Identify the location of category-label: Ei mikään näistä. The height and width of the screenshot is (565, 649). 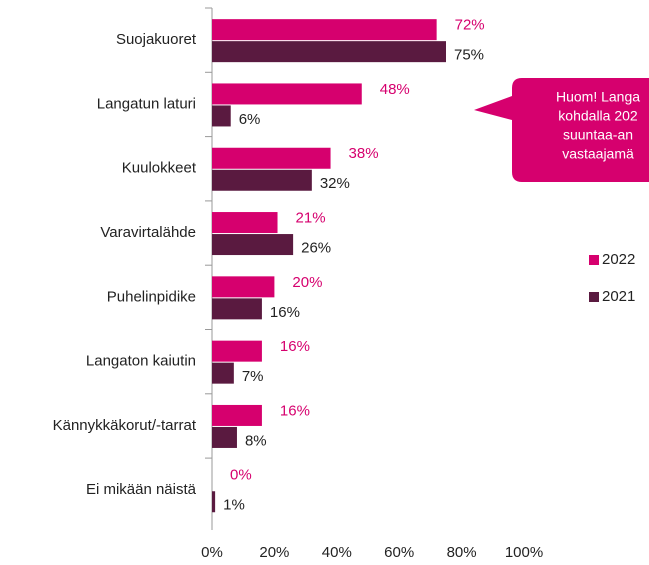
(141, 489).